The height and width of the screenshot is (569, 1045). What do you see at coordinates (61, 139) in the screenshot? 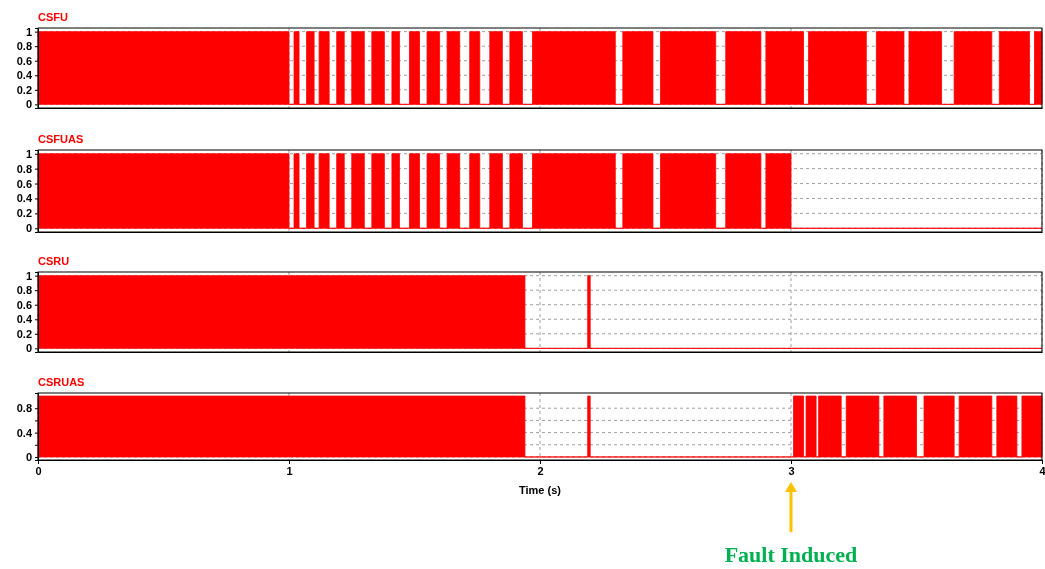
I see `chart-title: CSFUAS` at bounding box center [61, 139].